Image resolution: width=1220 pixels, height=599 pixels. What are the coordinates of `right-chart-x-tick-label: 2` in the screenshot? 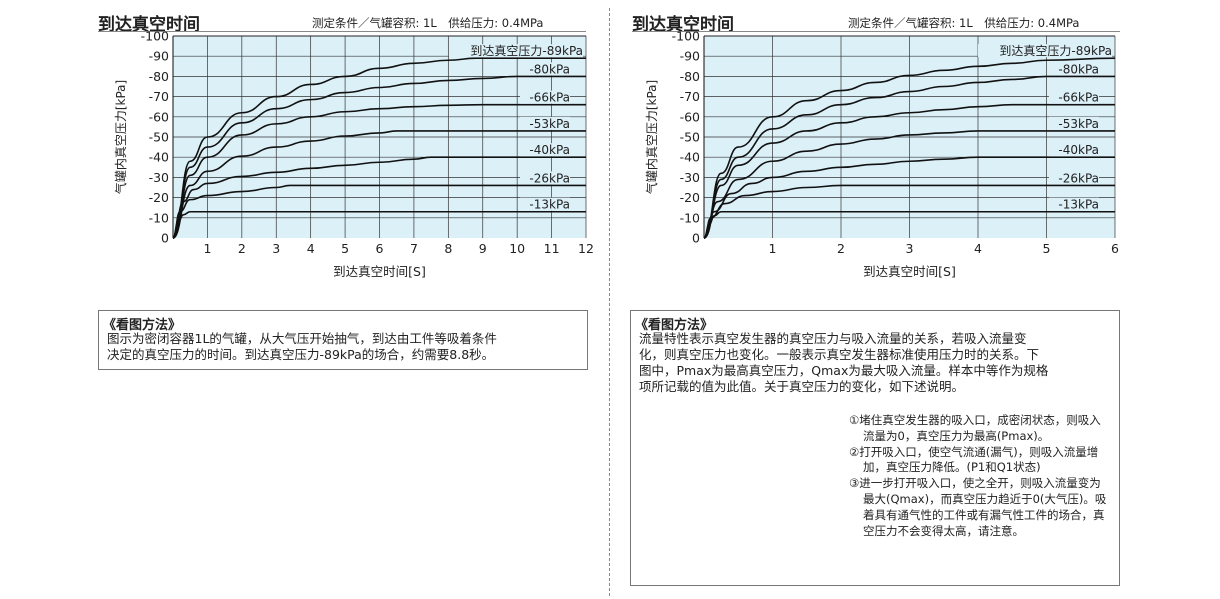 It's located at (841, 248).